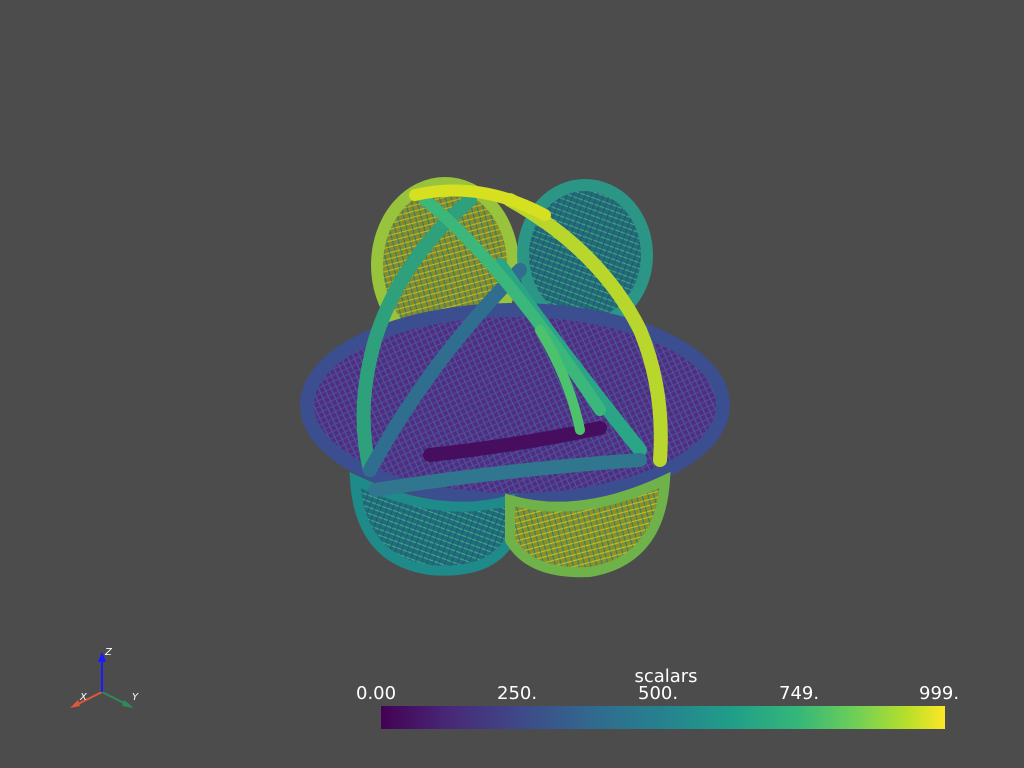 Image resolution: width=1024 pixels, height=768 pixels. Describe the element at coordinates (432, 523) in the screenshot. I see `ring-bottom-left` at that location.